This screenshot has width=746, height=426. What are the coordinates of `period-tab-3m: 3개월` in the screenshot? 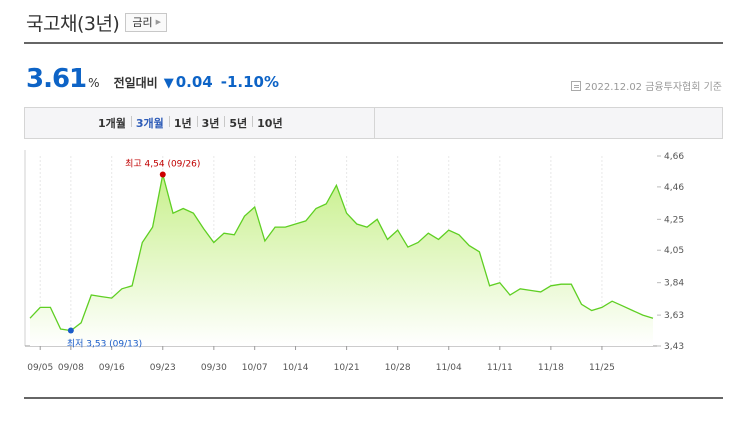 It's located at (149, 123).